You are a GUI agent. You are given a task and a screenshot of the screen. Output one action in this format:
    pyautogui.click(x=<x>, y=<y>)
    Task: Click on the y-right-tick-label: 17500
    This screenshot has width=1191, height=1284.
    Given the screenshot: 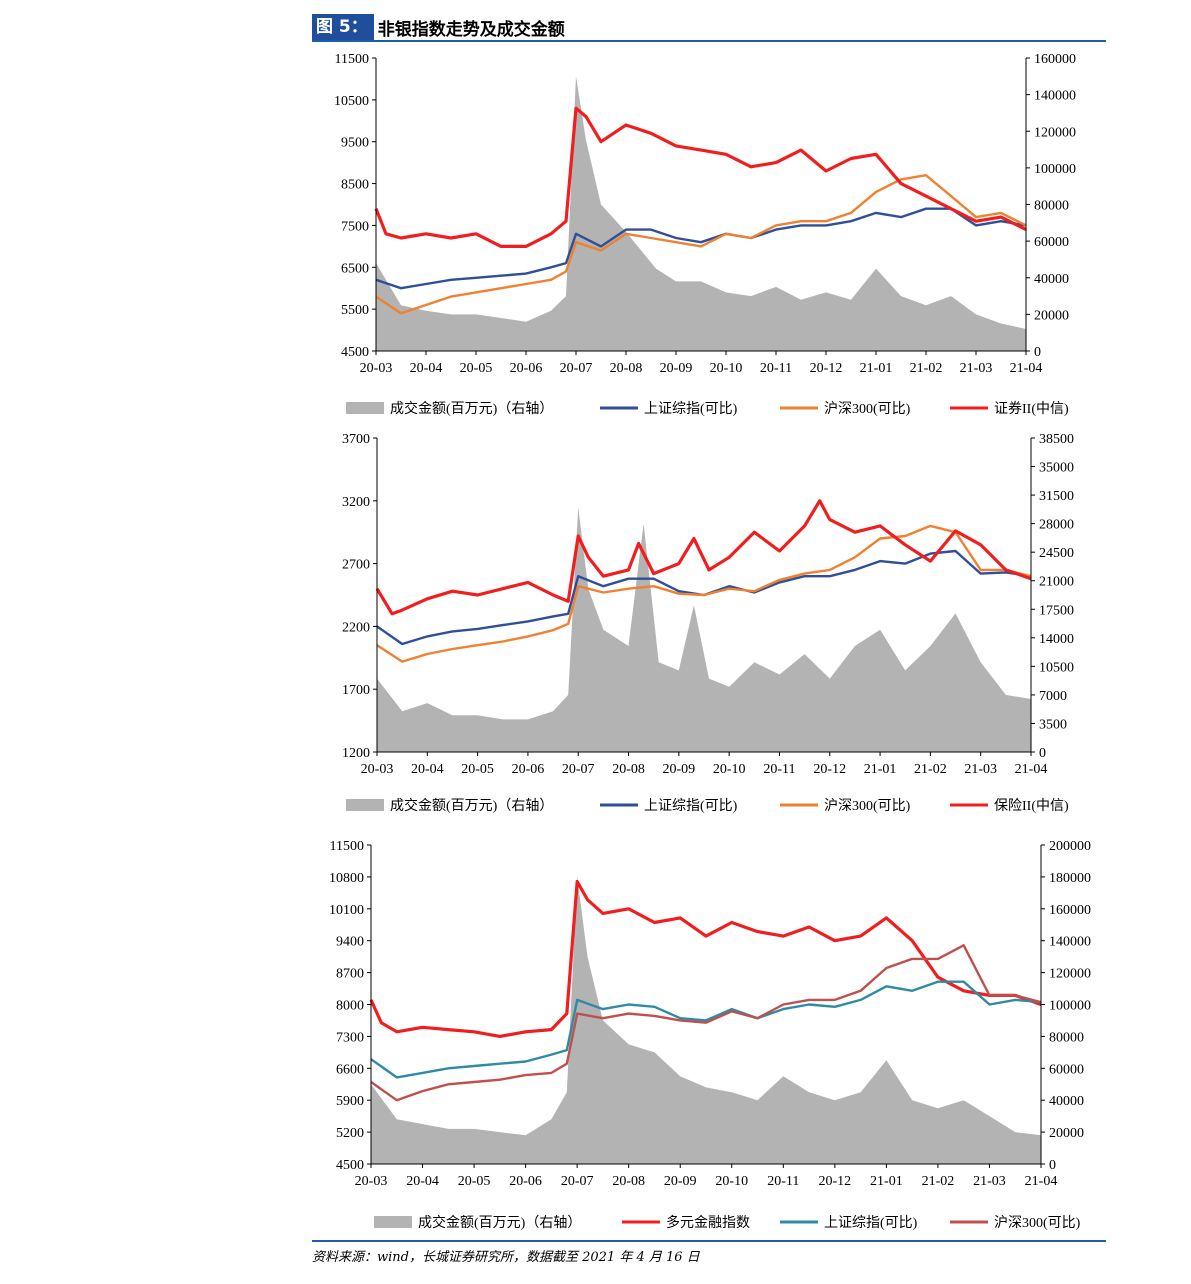 What is the action you would take?
    pyautogui.click(x=1056, y=610)
    